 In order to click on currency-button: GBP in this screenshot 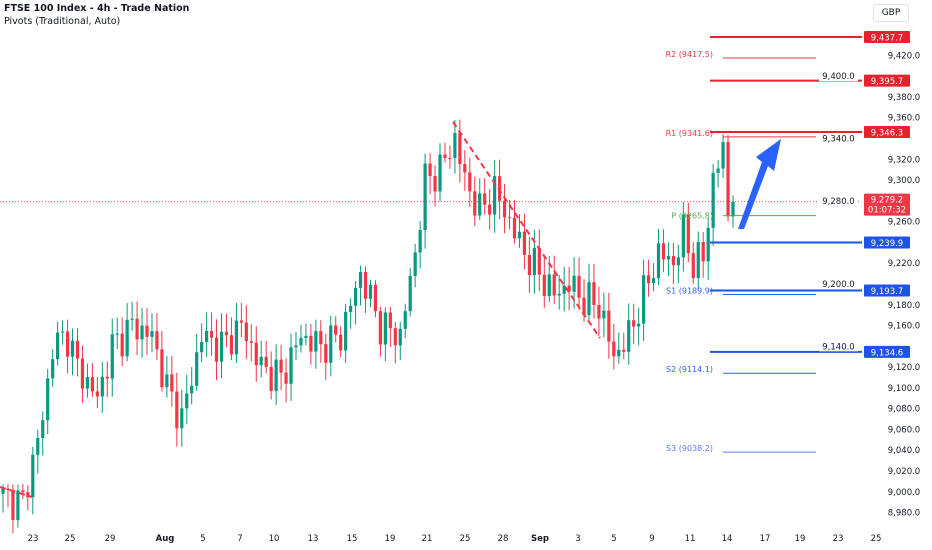, I will do `click(891, 13)`.